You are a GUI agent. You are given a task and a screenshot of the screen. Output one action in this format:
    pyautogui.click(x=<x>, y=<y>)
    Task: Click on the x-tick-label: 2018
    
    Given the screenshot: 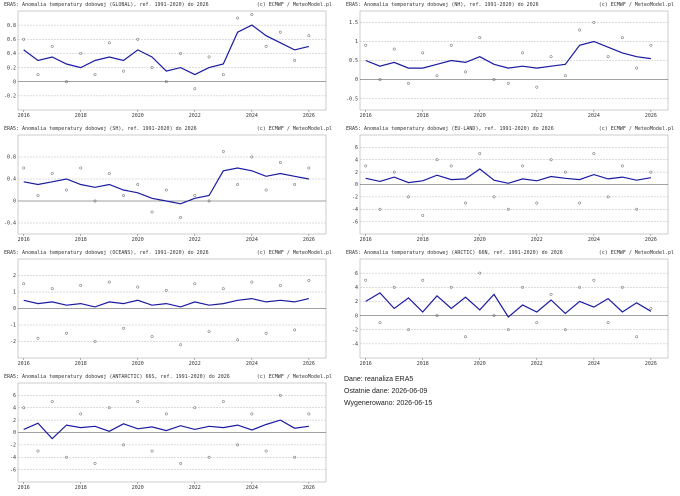 What is the action you would take?
    pyautogui.click(x=81, y=240)
    